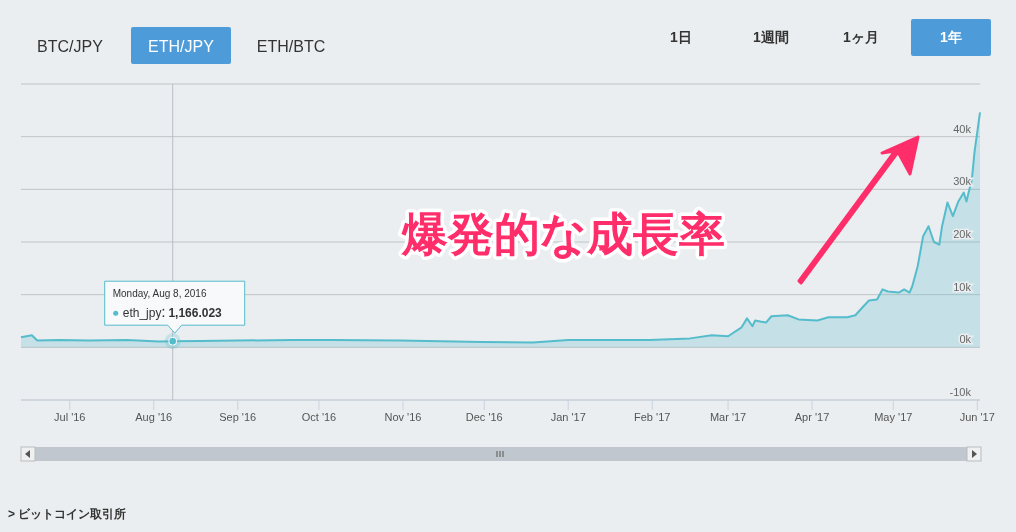  I want to click on text: 1年, so click(951, 37).